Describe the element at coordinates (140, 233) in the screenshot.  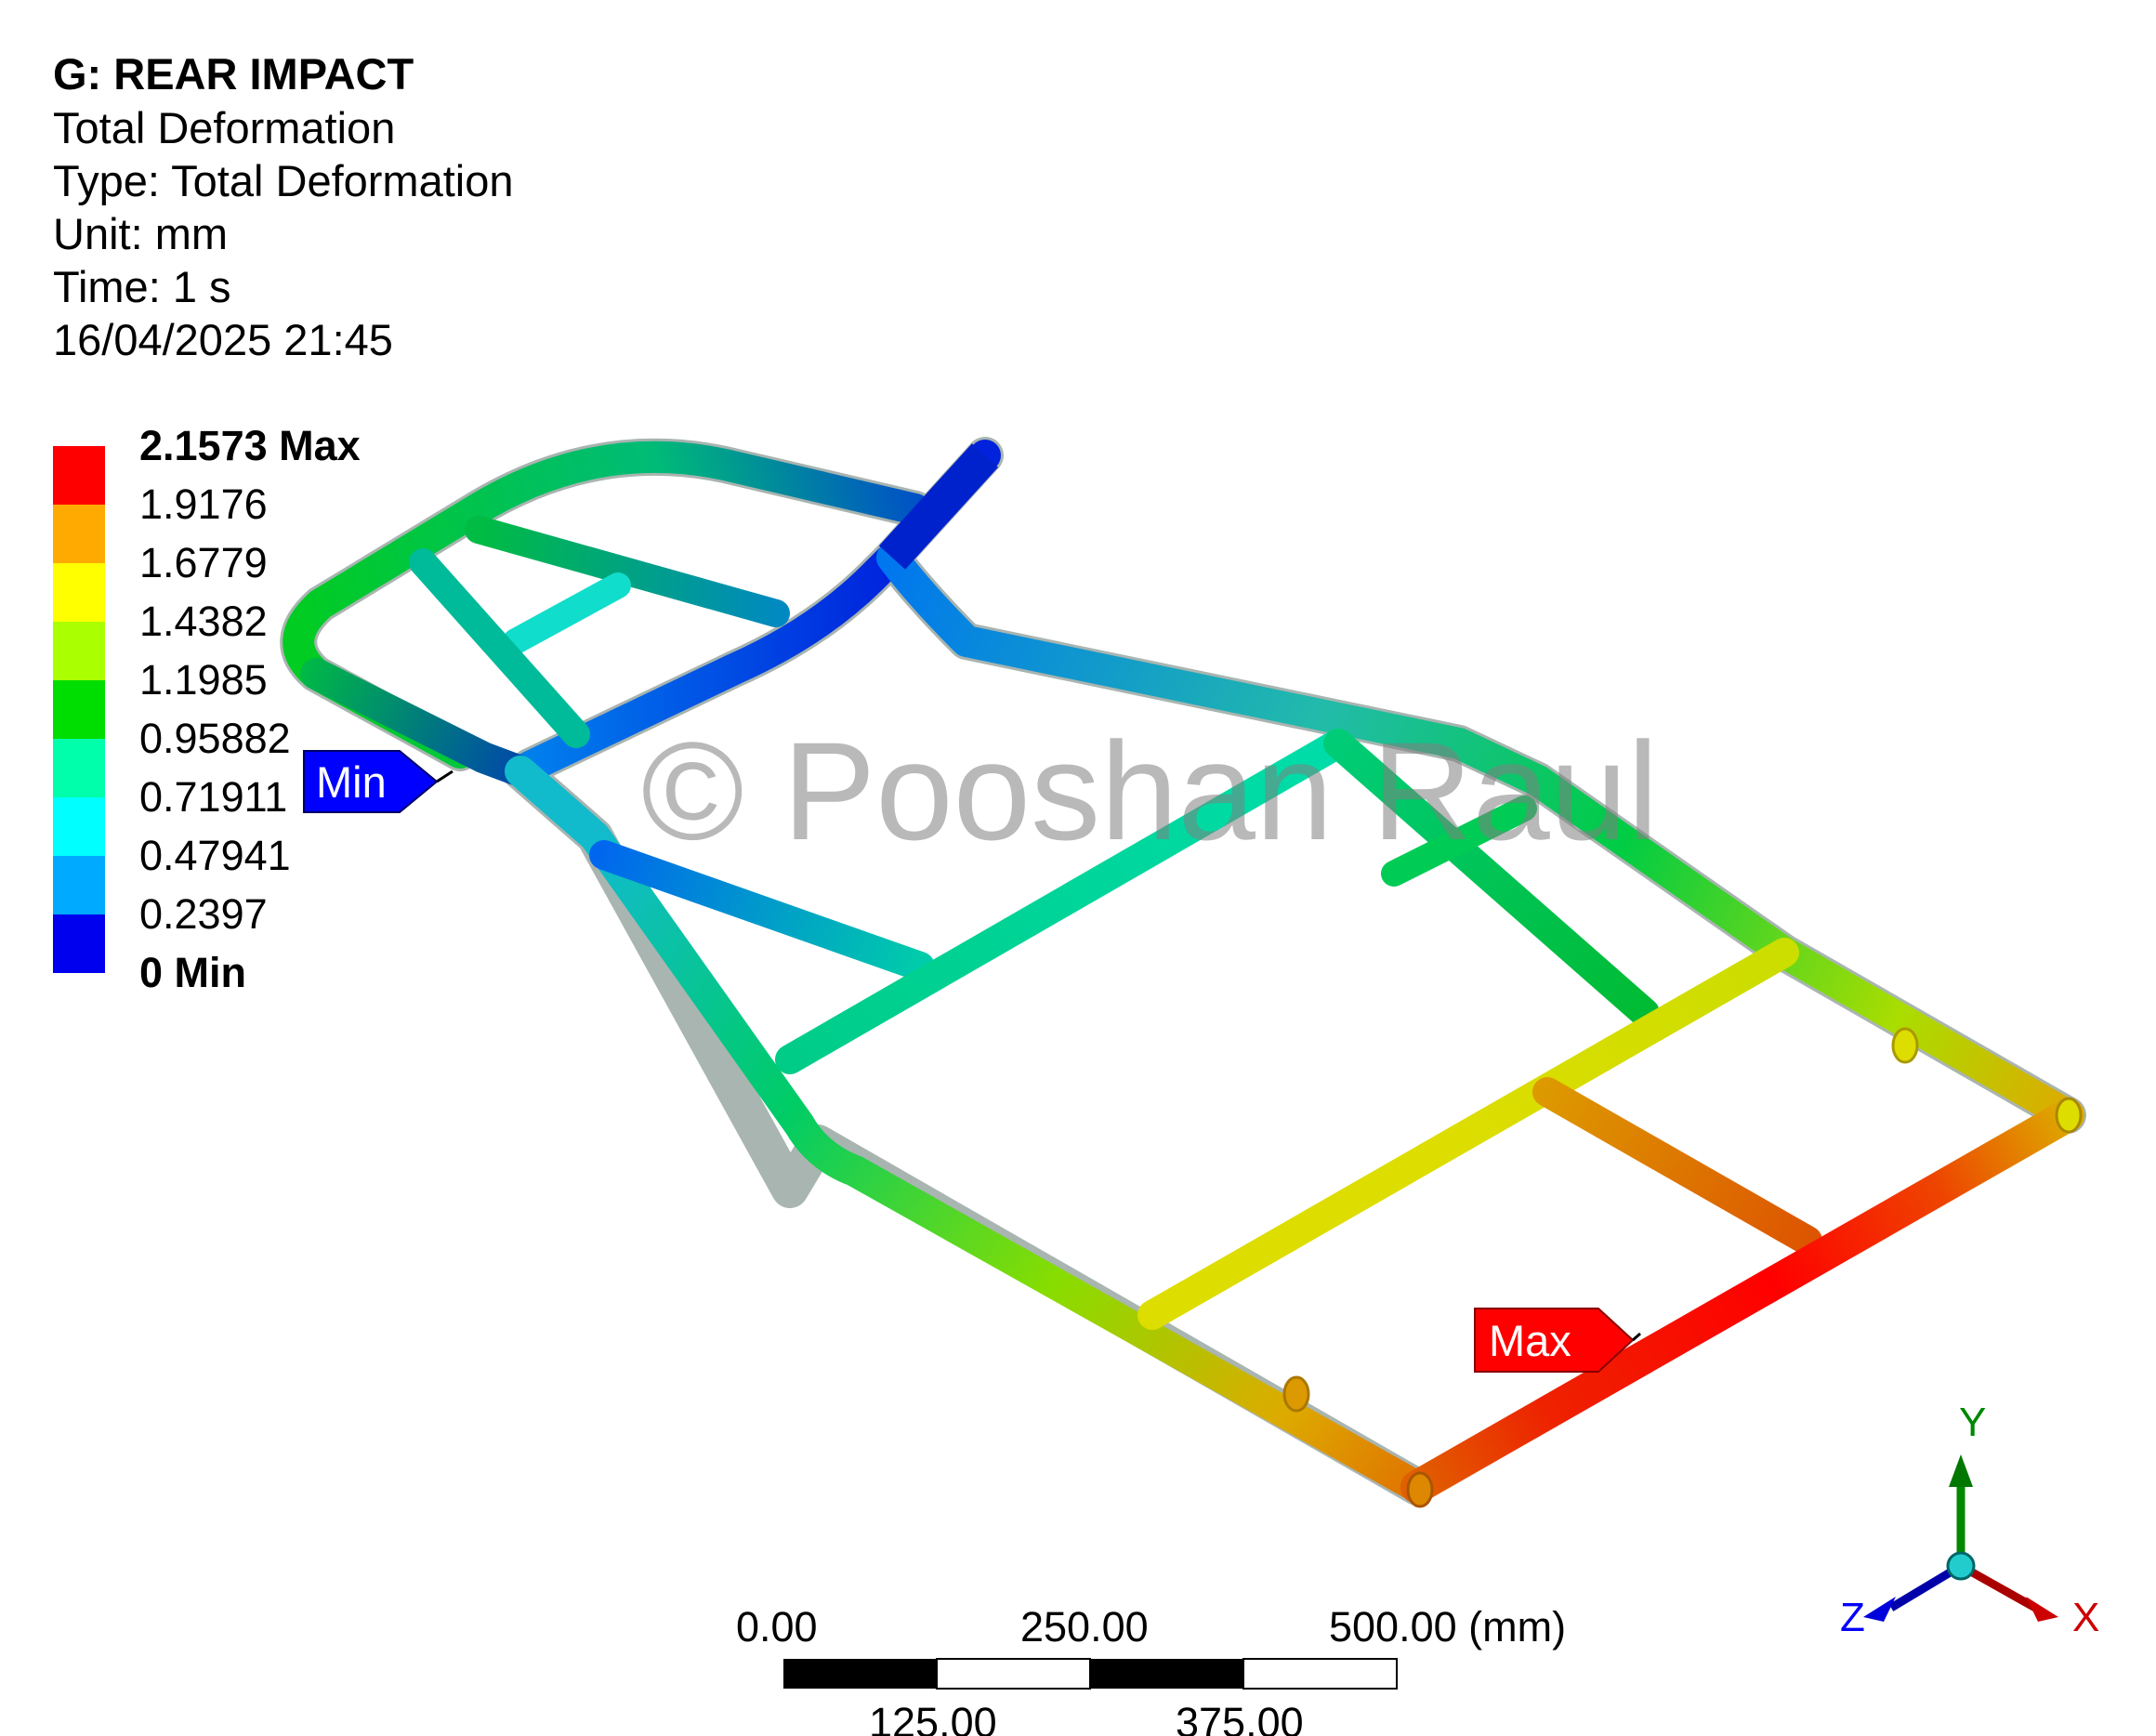
I see `result-unit: Unit: mm` at that location.